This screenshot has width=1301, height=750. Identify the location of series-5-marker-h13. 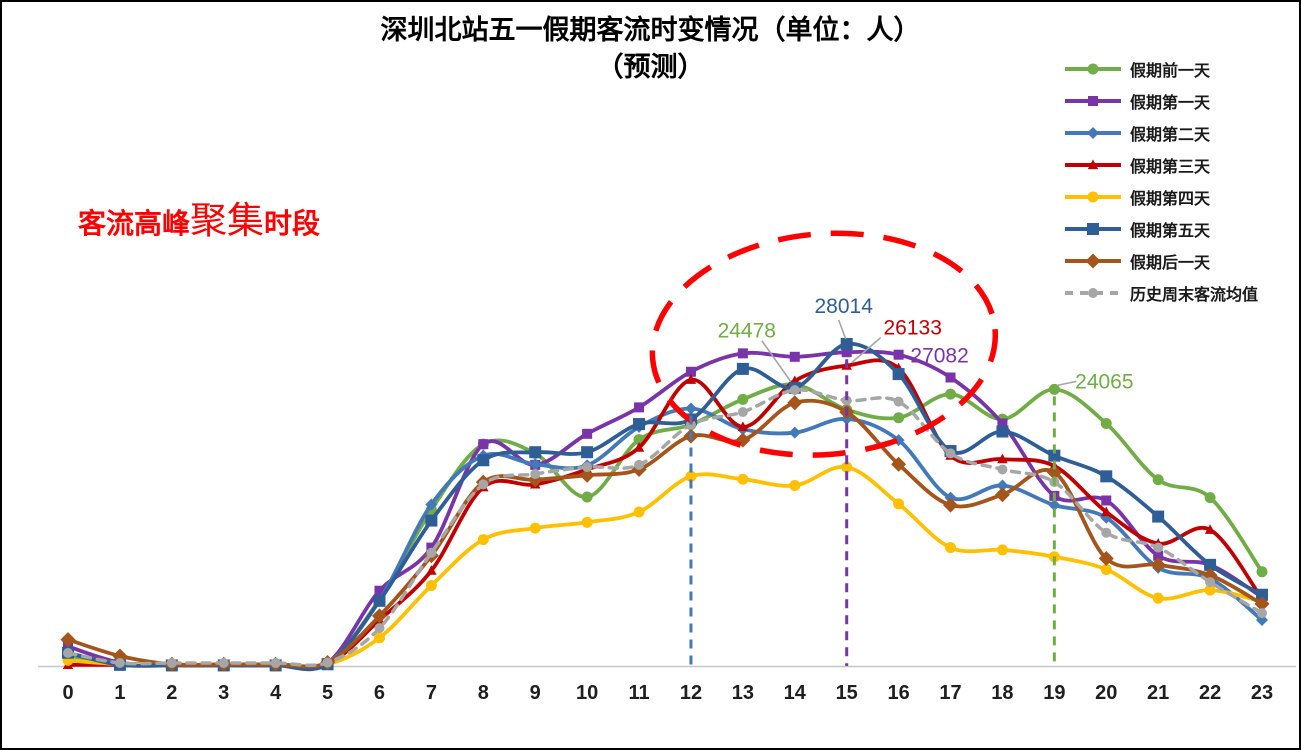
(742, 368).